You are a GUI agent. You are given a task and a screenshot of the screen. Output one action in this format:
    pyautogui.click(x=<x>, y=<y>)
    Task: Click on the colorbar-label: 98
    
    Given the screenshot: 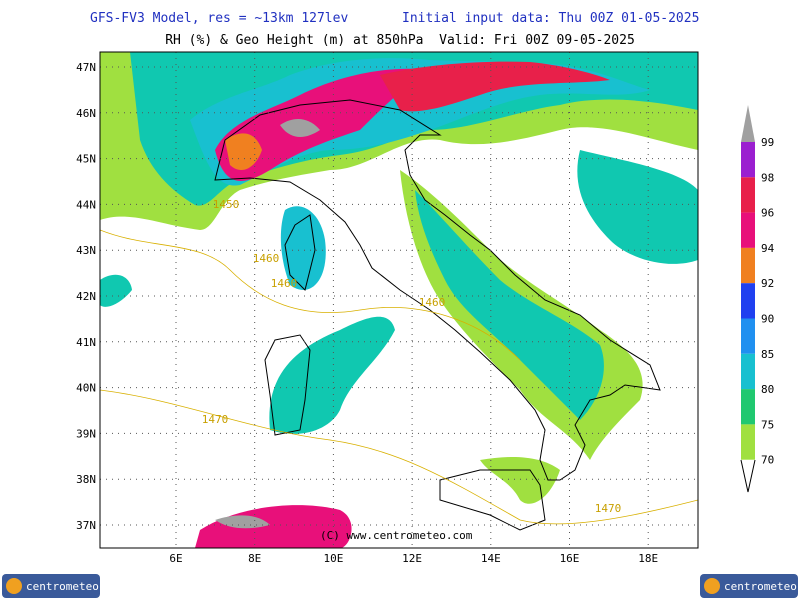 What is the action you would take?
    pyautogui.click(x=767, y=177)
    